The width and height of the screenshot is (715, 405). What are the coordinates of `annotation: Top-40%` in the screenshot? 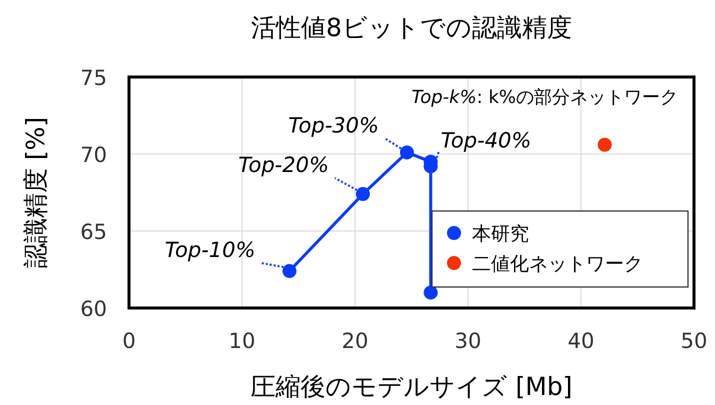 It's located at (486, 140).